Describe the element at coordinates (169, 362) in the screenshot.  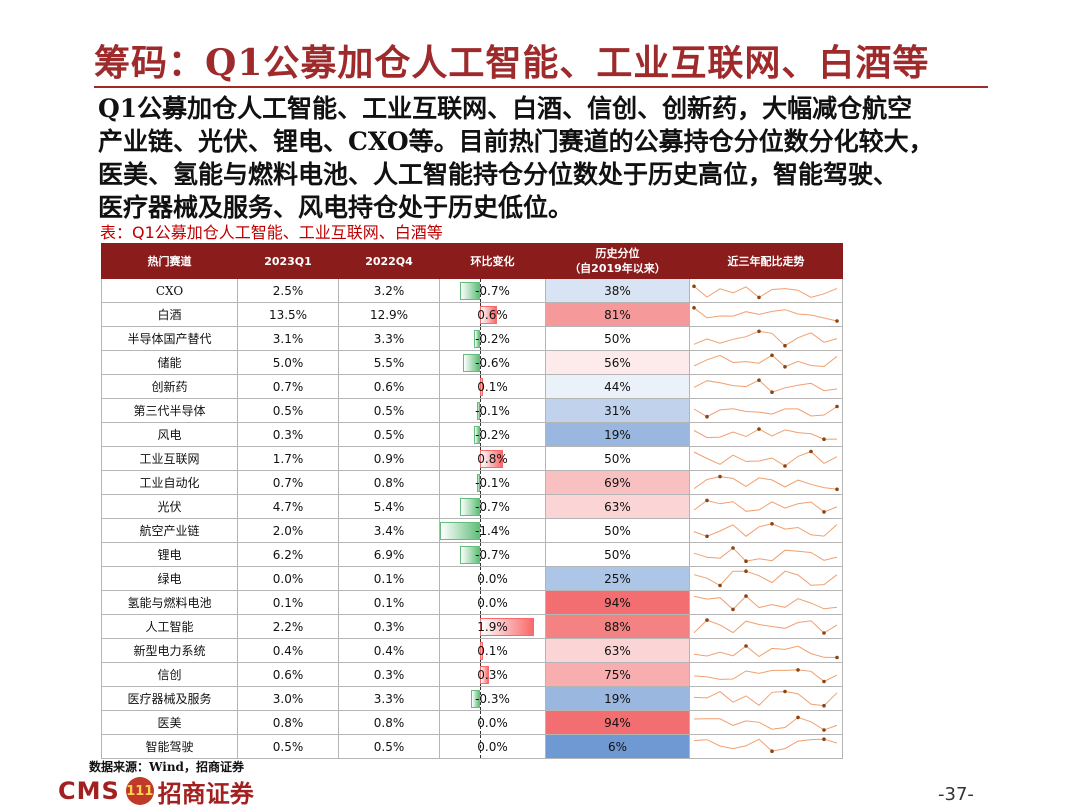
I see `sector-name-cell: 储能` at that location.